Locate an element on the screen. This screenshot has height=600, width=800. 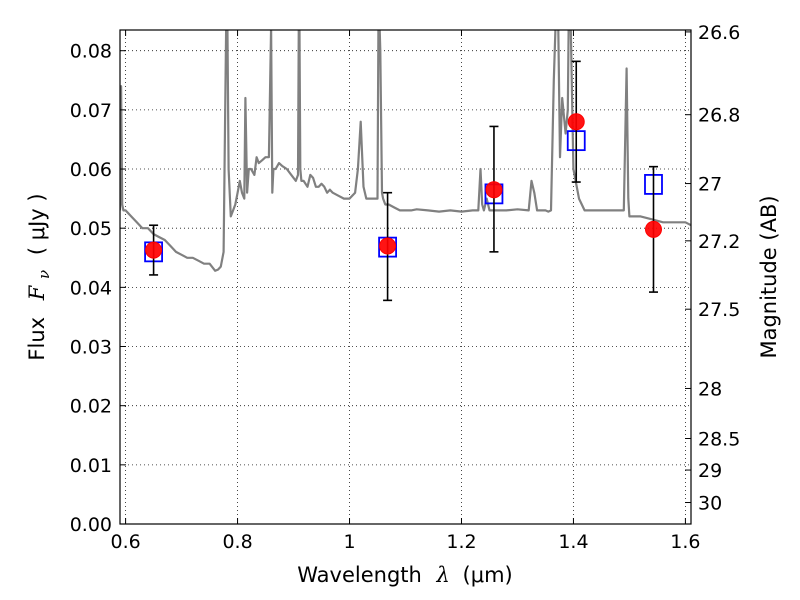
y-tick-label: 0.02 is located at coordinates (91, 407).